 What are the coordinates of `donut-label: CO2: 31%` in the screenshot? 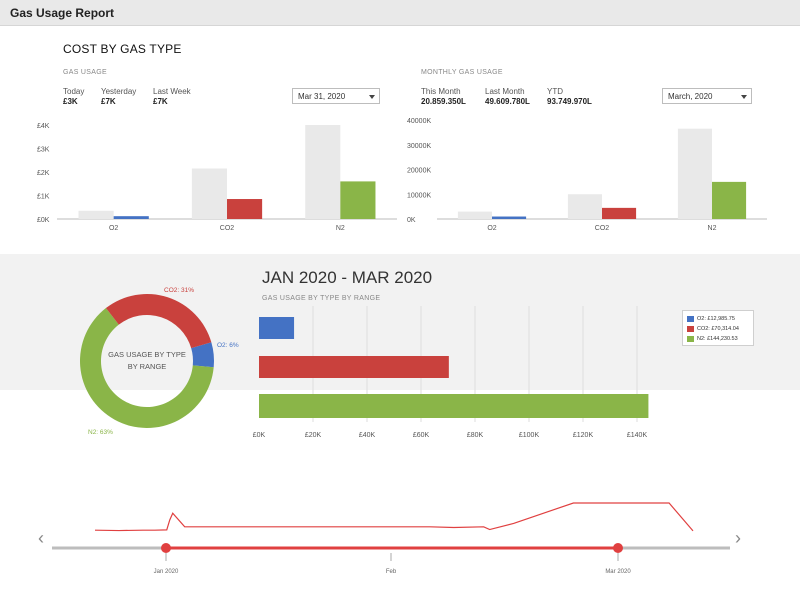 It's located at (179, 290).